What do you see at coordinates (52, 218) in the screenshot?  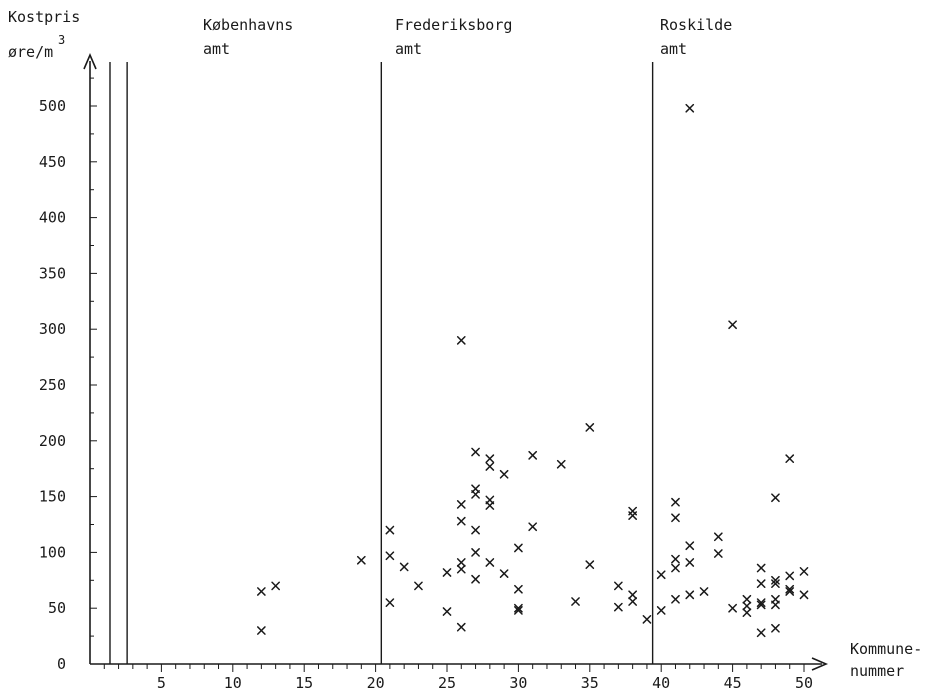 I see `y-tick-label: 400` at bounding box center [52, 218].